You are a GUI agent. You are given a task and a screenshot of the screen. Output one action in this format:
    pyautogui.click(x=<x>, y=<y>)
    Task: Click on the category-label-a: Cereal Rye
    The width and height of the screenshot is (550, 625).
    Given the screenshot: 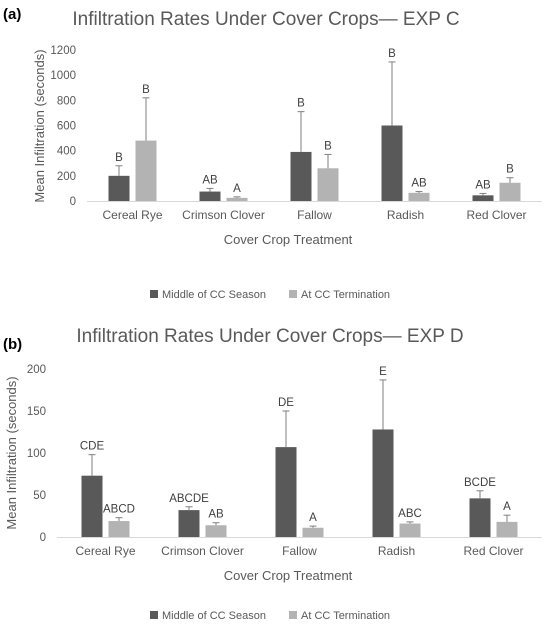 What is the action you would take?
    pyautogui.click(x=132, y=215)
    